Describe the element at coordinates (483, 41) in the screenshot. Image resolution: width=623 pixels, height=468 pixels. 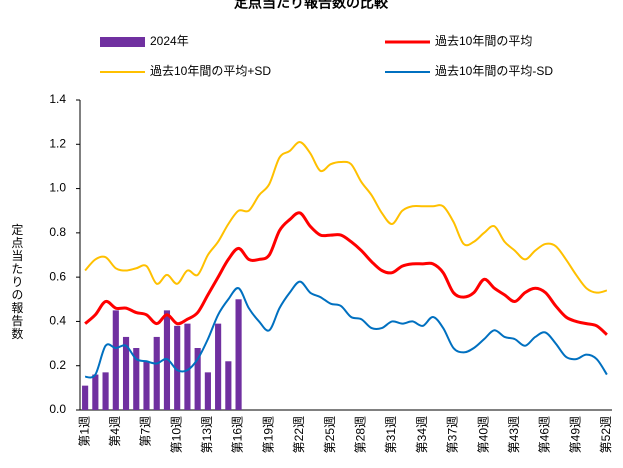
I see `legend-label: 過去10年間の平均` at that location.